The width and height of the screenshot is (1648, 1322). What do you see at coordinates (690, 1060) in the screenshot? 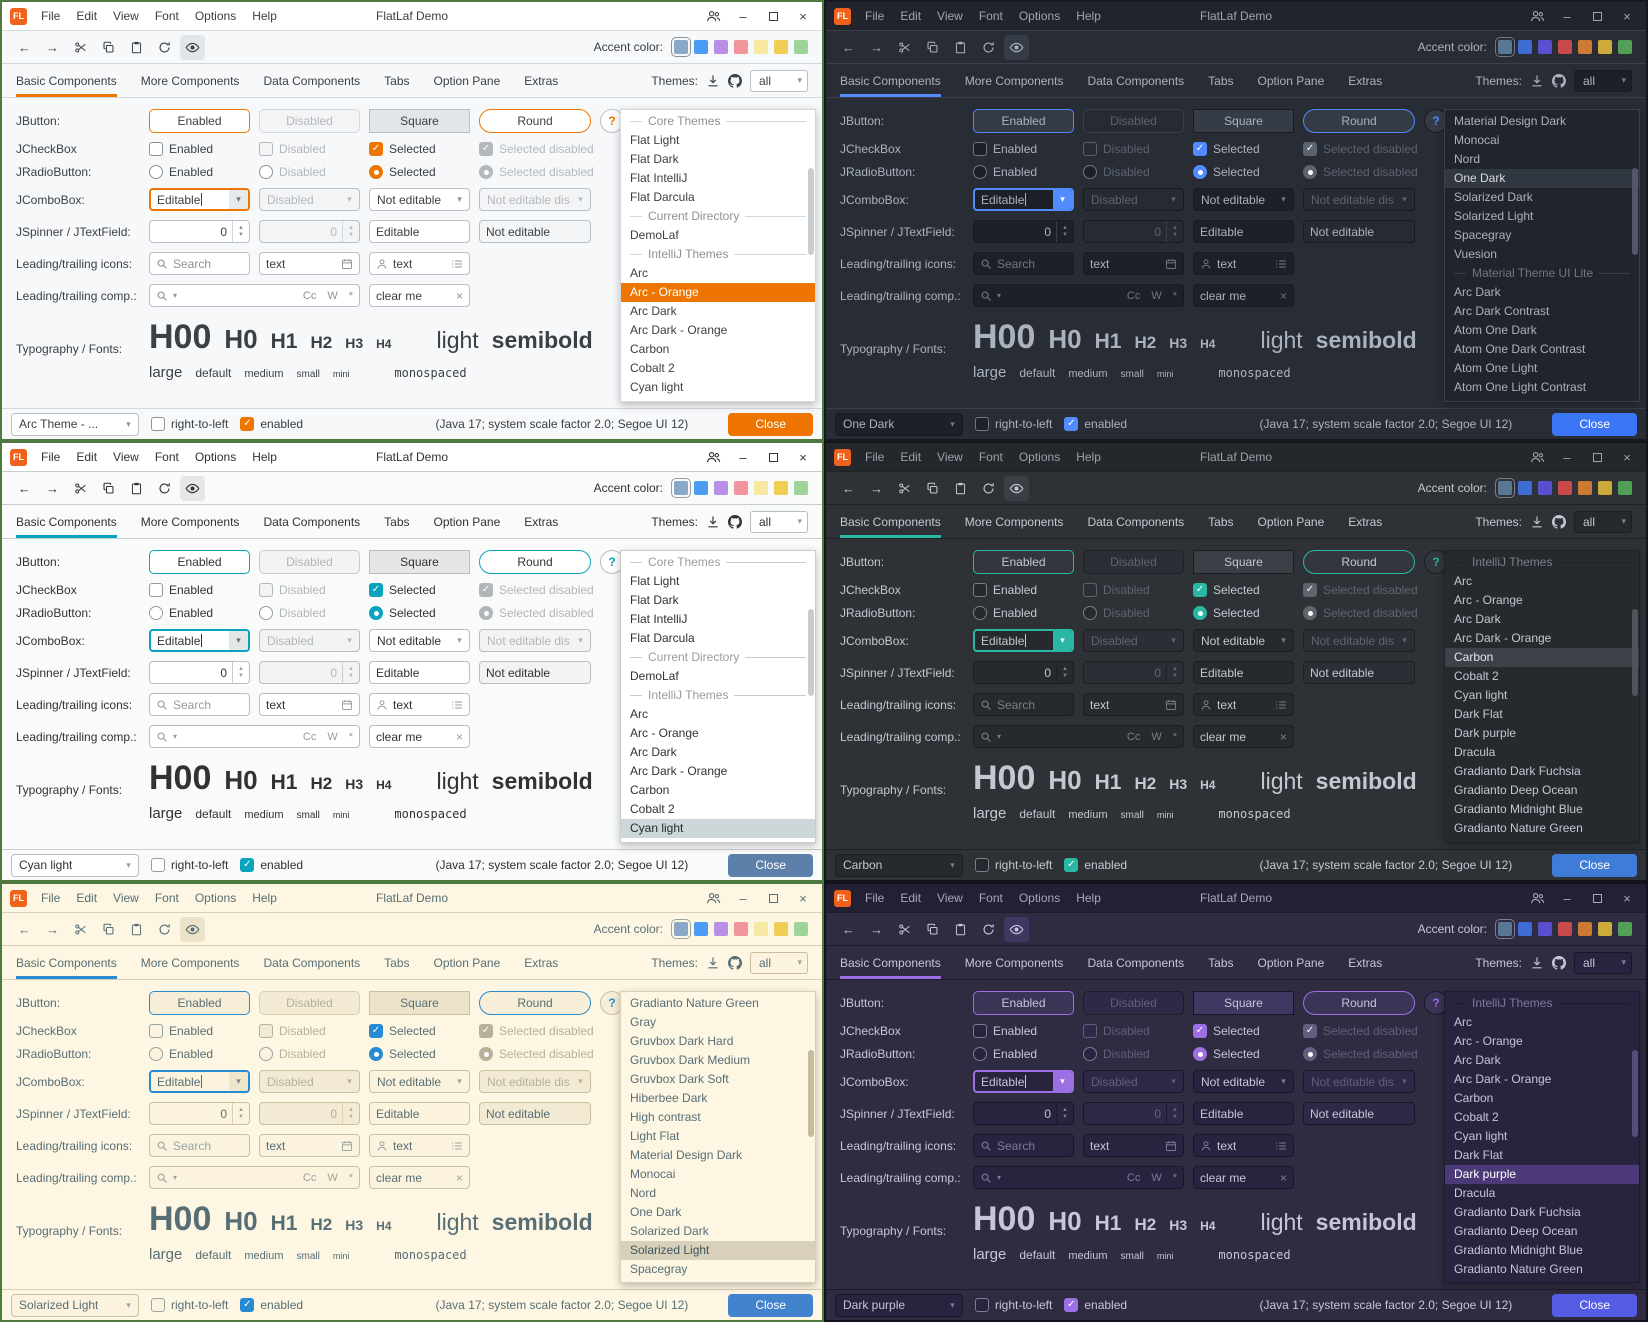
I see `theme-list-item: Gruvbox Dark Medium` at bounding box center [690, 1060].